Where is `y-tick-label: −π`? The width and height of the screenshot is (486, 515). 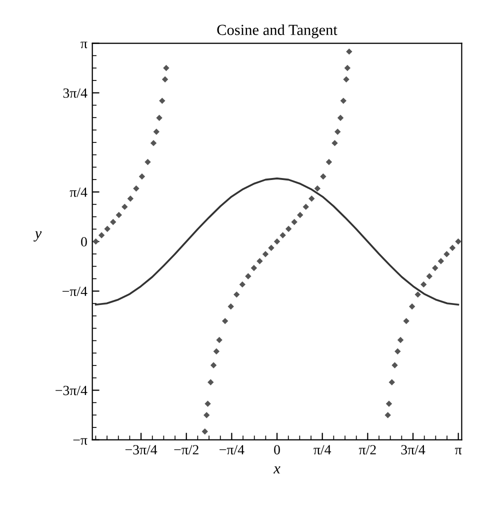 y-tick-label: −π is located at coordinates (80, 441).